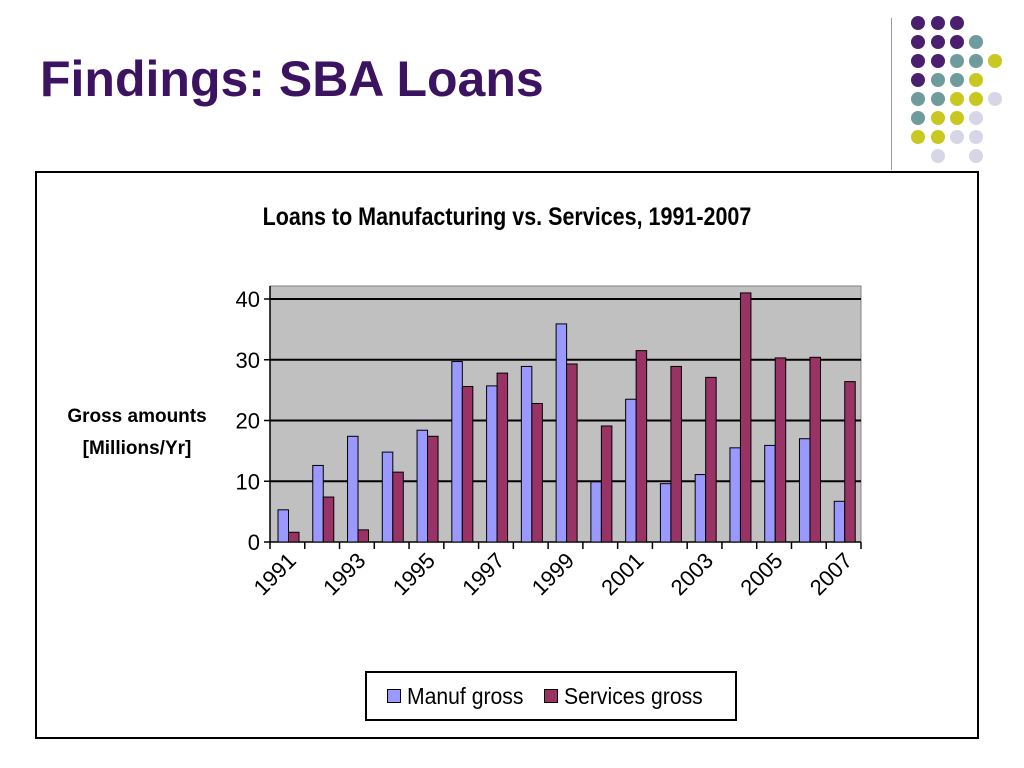 The image size is (1024, 768). I want to click on divider-line, so click(891, 94).